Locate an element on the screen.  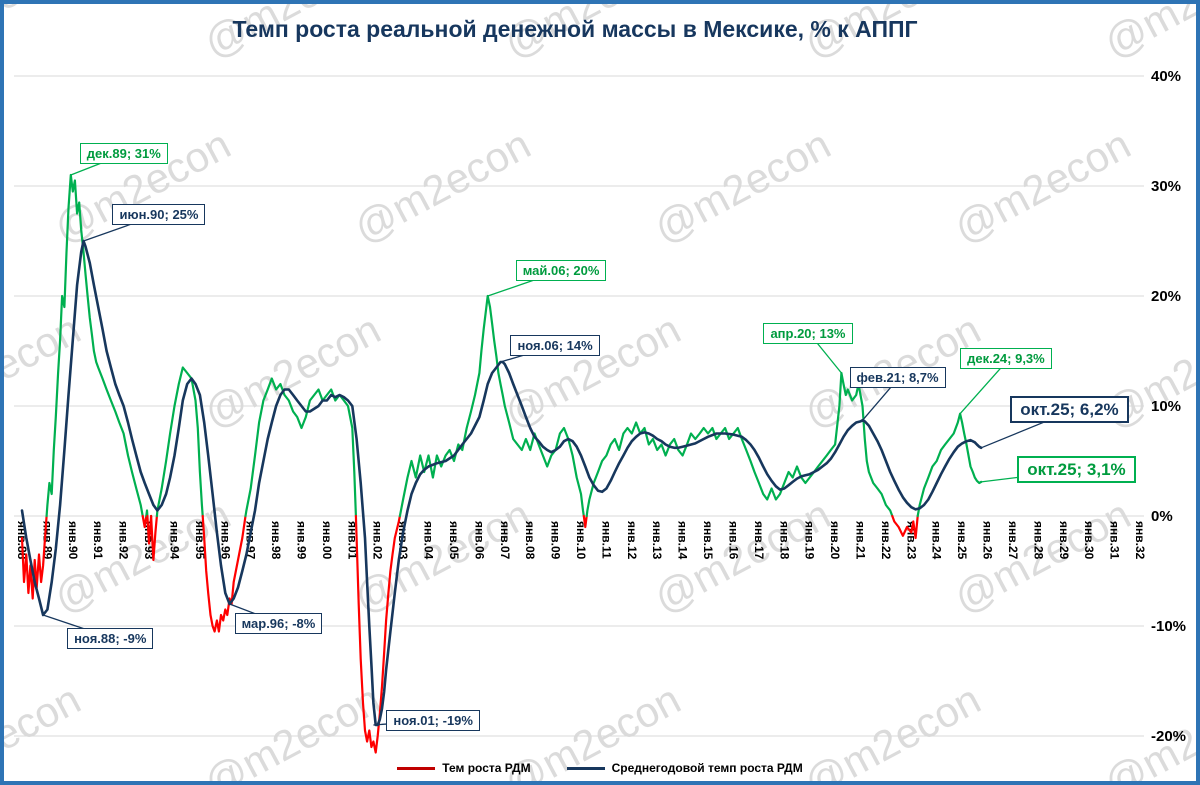
x-axis-label: янв.24 is located at coordinates (937, 540).